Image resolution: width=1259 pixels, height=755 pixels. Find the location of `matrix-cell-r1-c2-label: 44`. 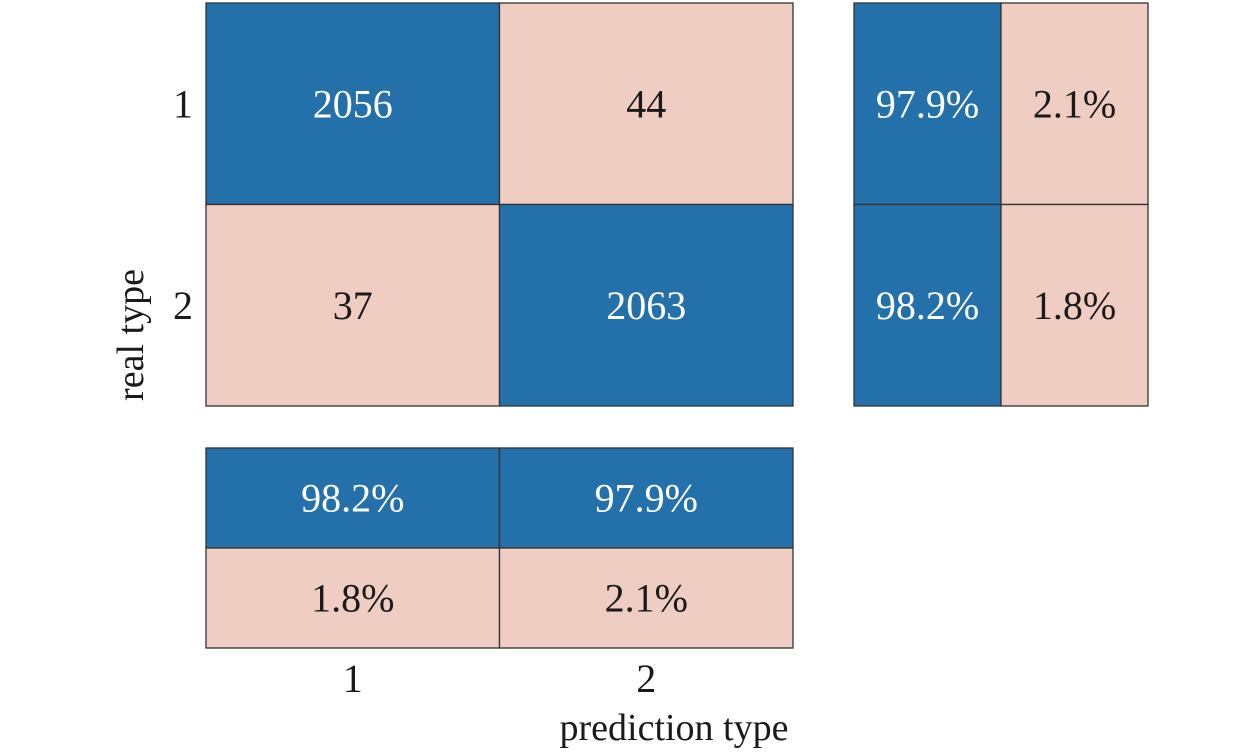

matrix-cell-r1-c2-label: 44 is located at coordinates (646, 103).